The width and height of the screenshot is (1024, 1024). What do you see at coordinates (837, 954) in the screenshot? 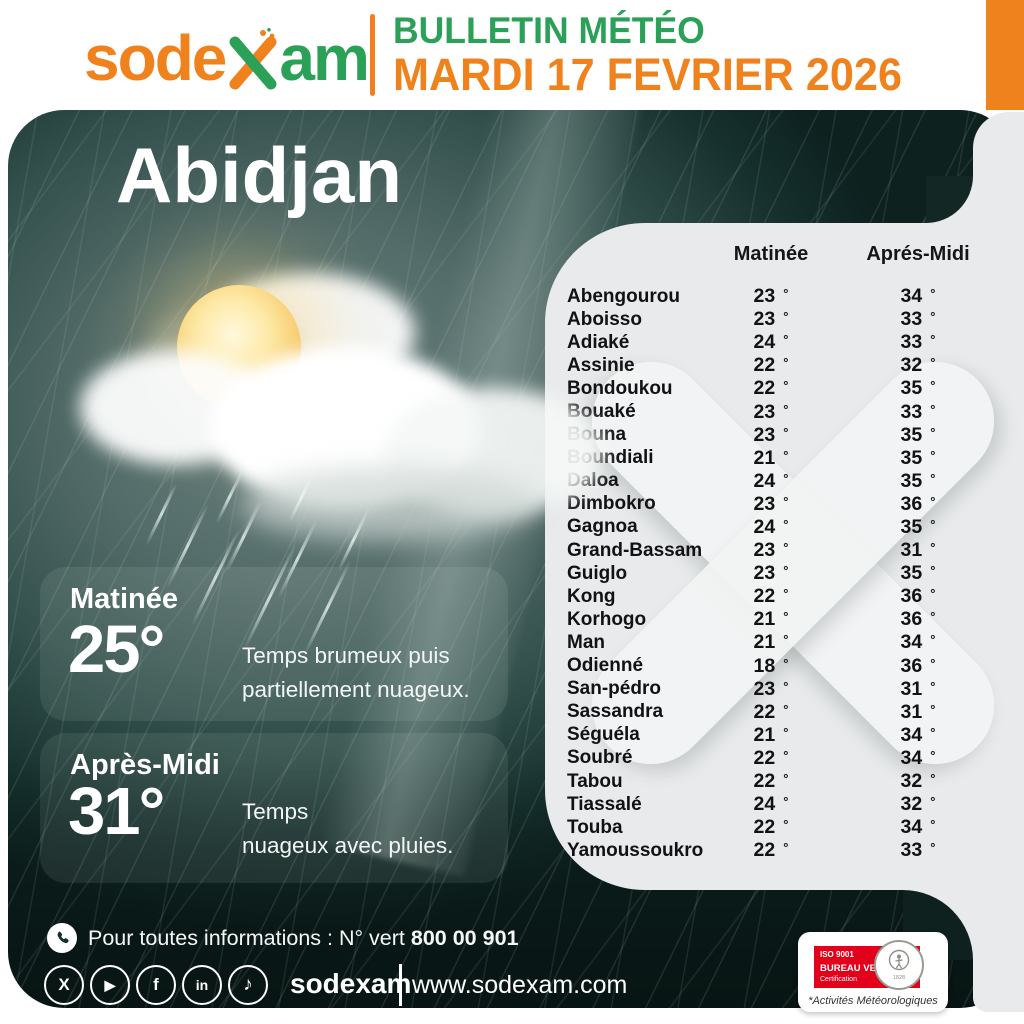
I see `iso-label: ISO 9001` at bounding box center [837, 954].